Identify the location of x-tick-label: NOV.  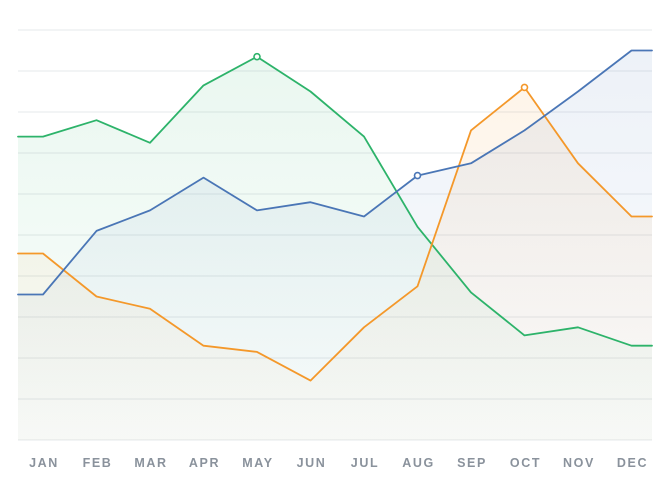
(579, 463).